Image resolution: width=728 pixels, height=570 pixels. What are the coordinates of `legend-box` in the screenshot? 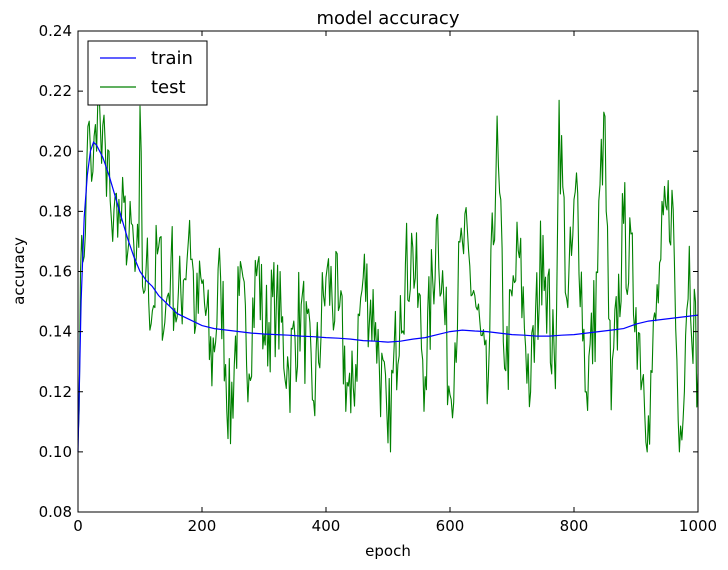 It's located at (147, 73).